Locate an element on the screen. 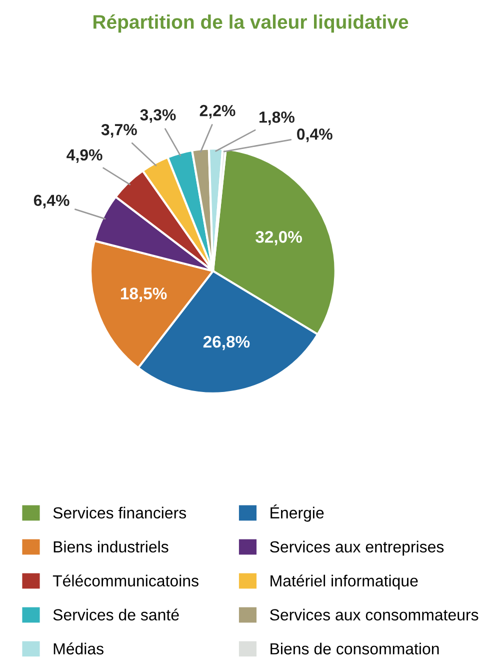  legend-label: Télécommunicatoins is located at coordinates (125, 580).